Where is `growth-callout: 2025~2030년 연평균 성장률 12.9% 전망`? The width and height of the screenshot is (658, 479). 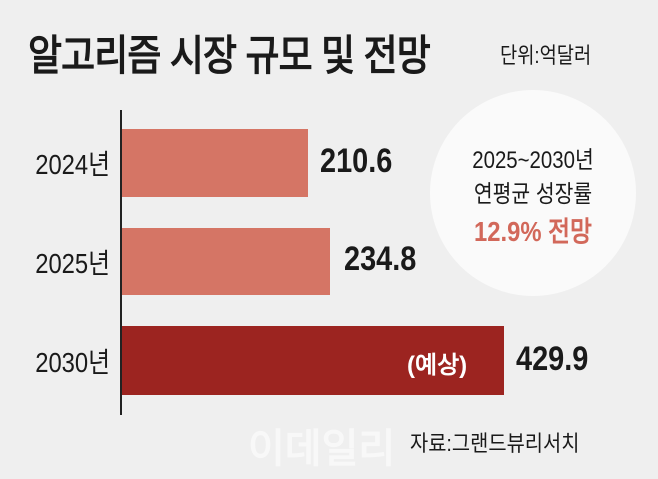
growth-callout: 2025~2030년 연평균 성장률 12.9% 전망 is located at coordinates (533, 193).